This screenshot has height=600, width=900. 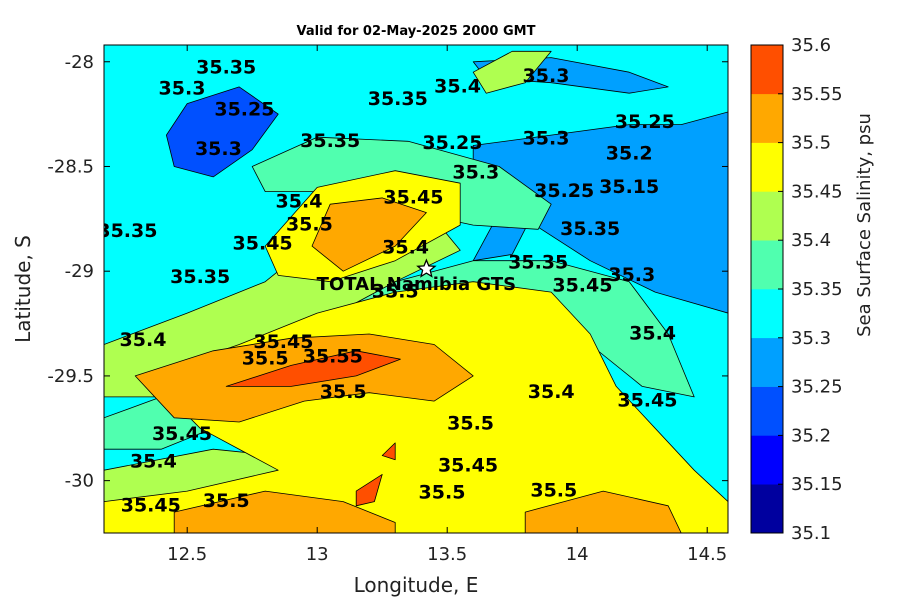 I want to click on colorbar-tick-label: 35.3, so click(x=811, y=338).